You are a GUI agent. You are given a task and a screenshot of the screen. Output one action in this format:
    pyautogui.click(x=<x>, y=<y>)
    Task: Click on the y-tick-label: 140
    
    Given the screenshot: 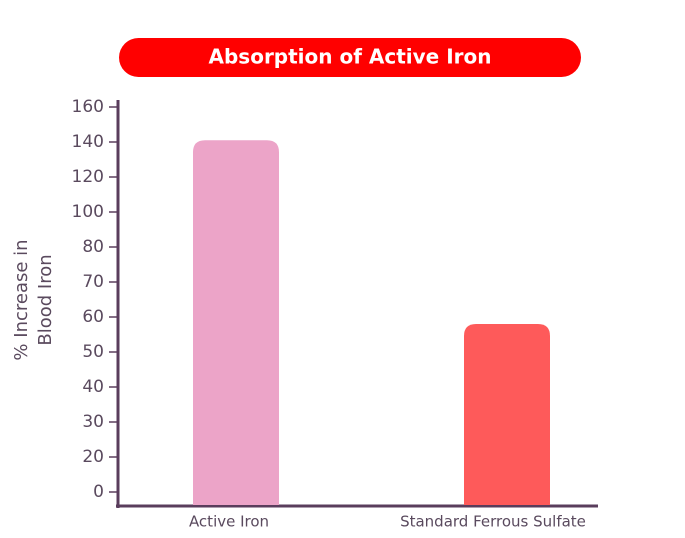 What is the action you would take?
    pyautogui.click(x=88, y=142)
    